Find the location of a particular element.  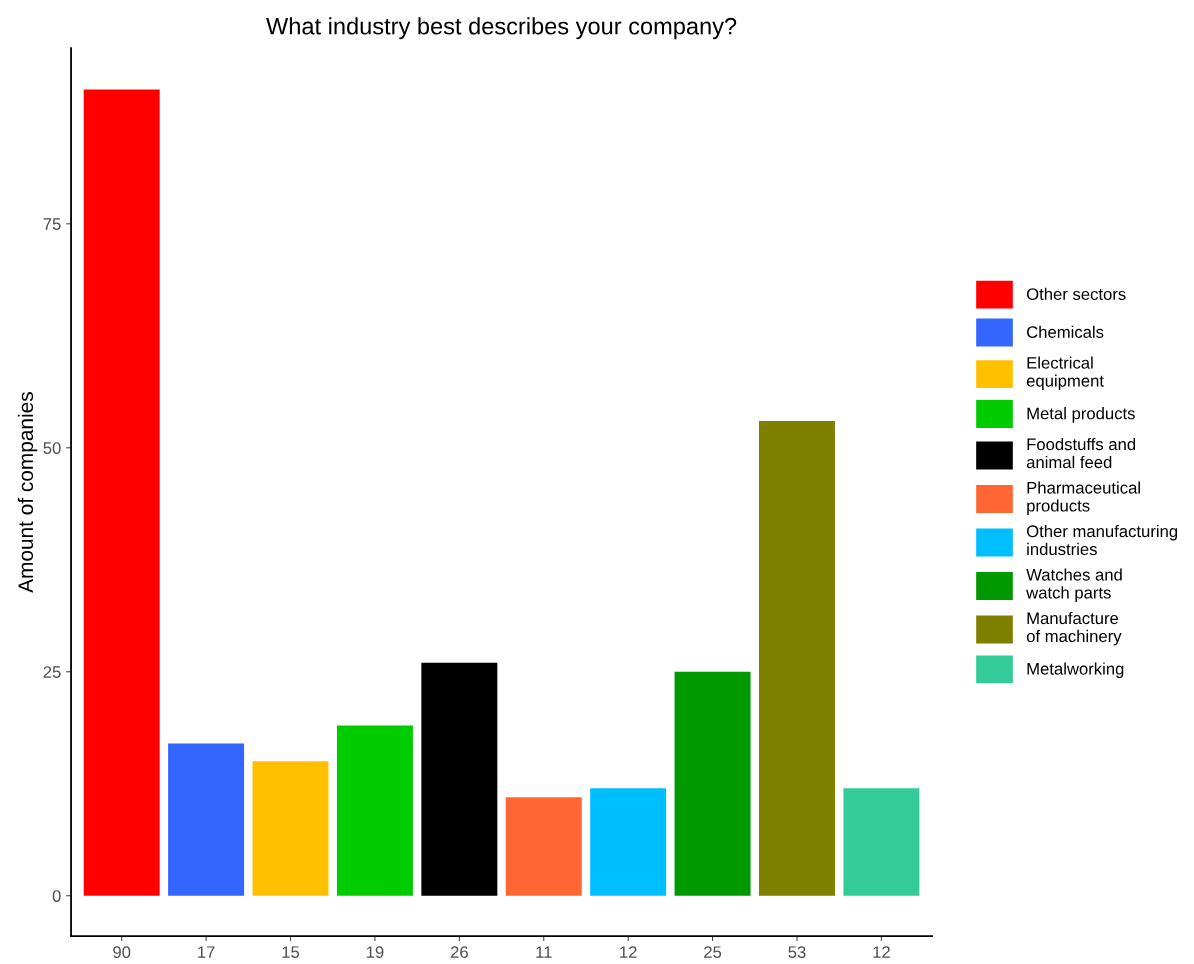

legend-label: Electrical equipment is located at coordinates (1065, 373).